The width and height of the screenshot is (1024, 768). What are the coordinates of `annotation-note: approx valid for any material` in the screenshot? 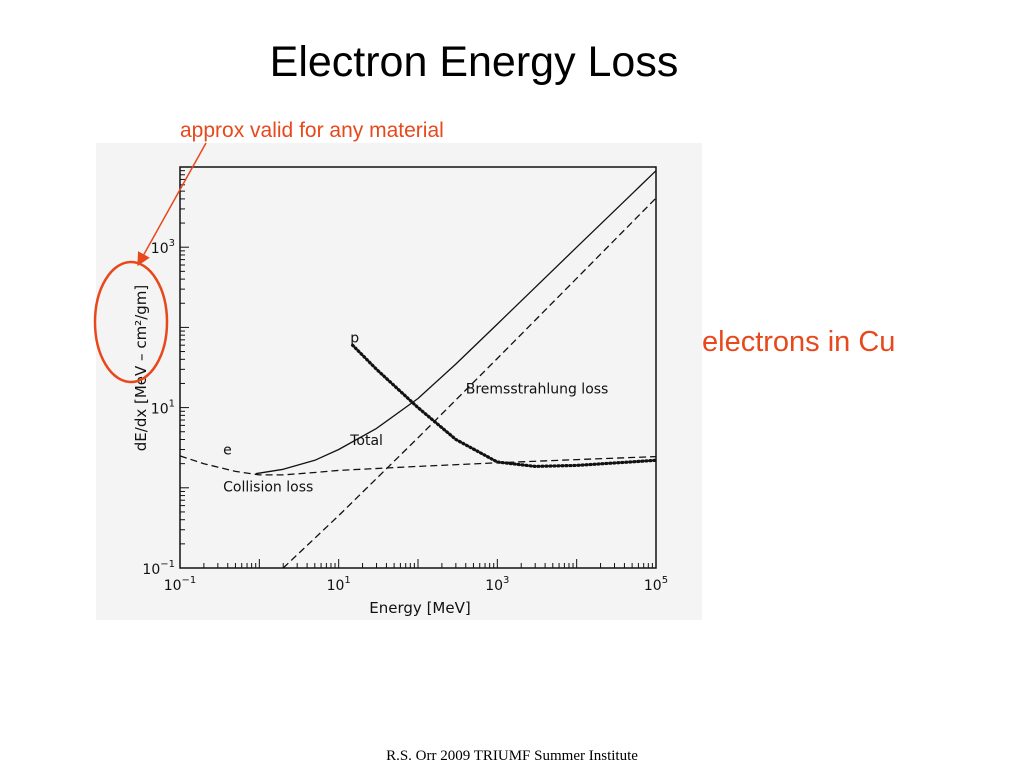 It's located at (312, 130).